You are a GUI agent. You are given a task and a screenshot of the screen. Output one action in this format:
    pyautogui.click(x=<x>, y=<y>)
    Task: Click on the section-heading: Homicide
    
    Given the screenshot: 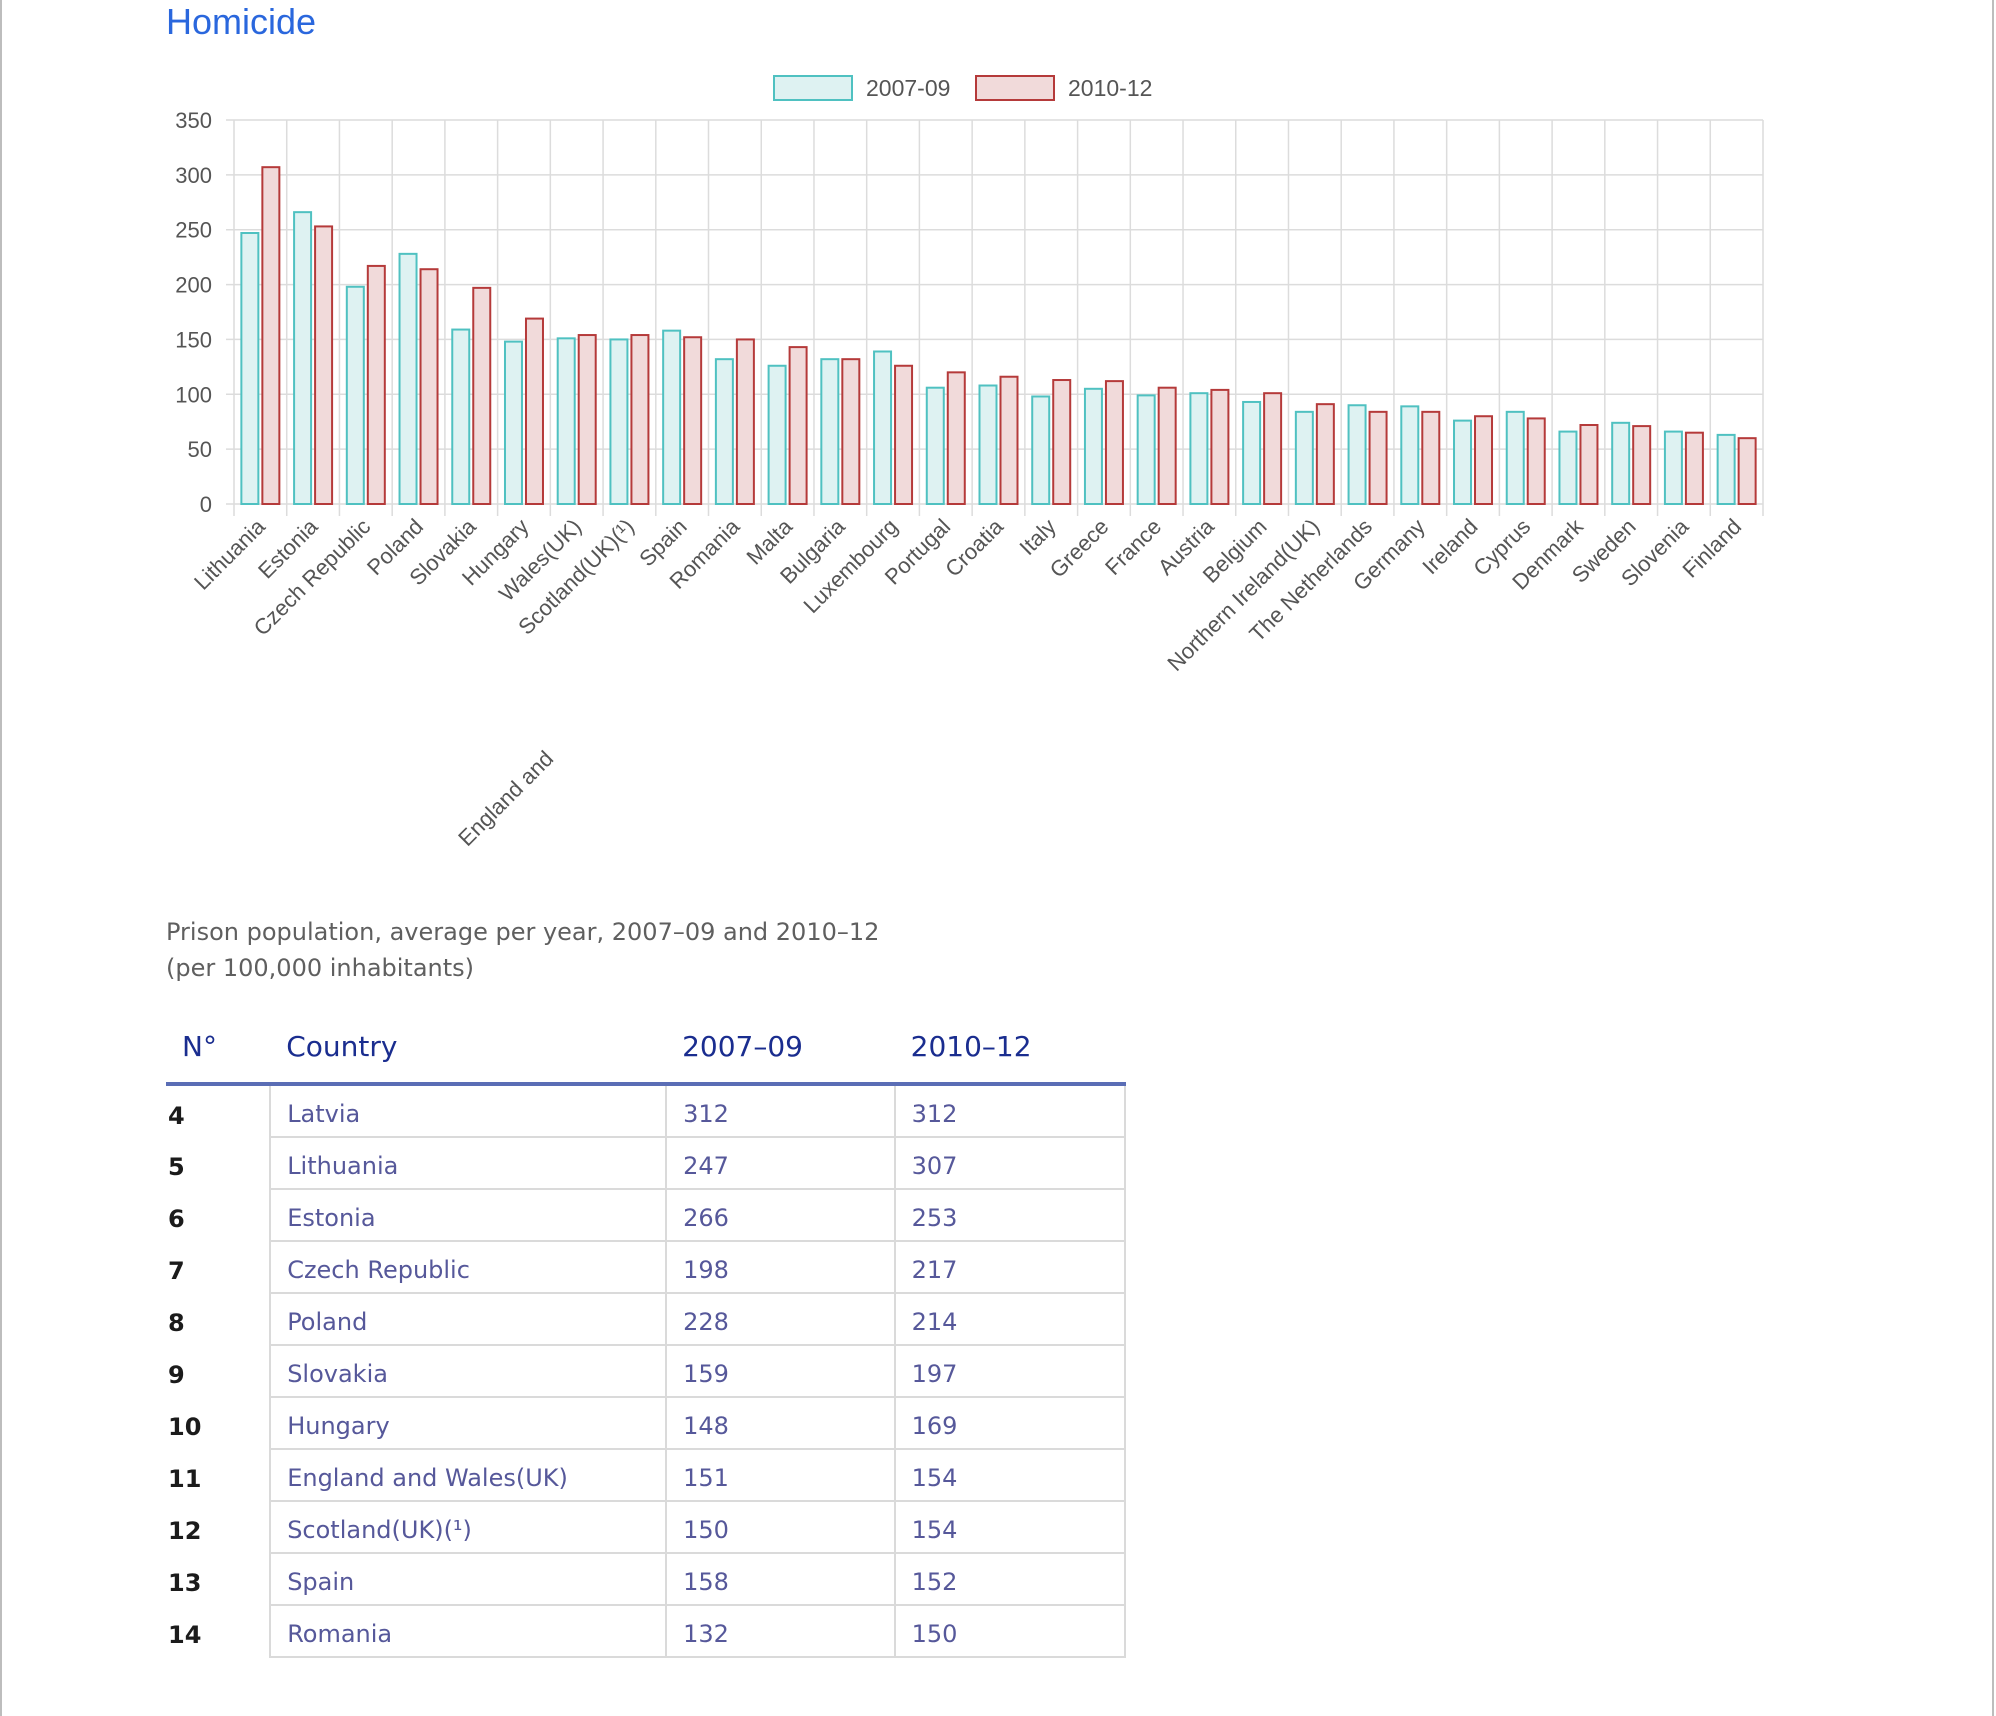 What is the action you would take?
    pyautogui.click(x=241, y=21)
    